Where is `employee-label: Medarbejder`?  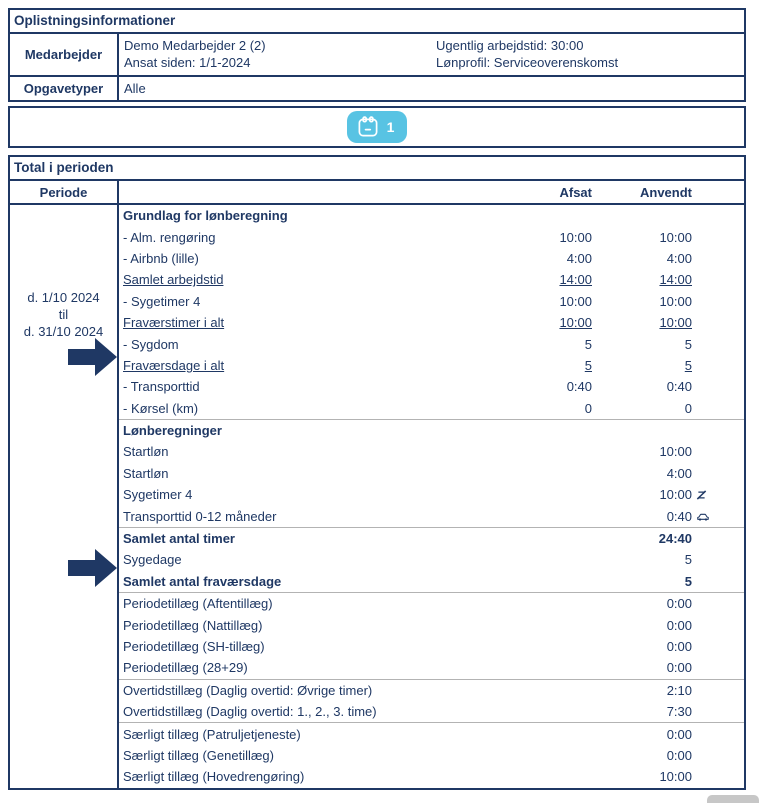
employee-label: Medarbejder is located at coordinates (64, 54).